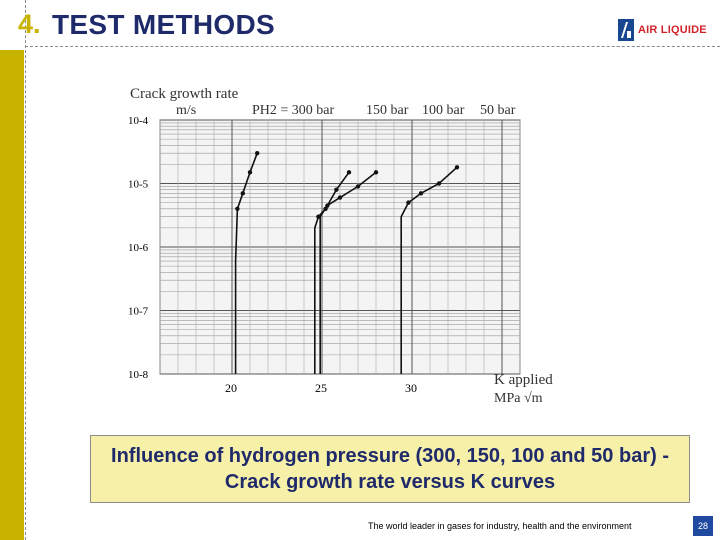 Image resolution: width=720 pixels, height=540 pixels. I want to click on x-tick-label: 25, so click(321, 388).